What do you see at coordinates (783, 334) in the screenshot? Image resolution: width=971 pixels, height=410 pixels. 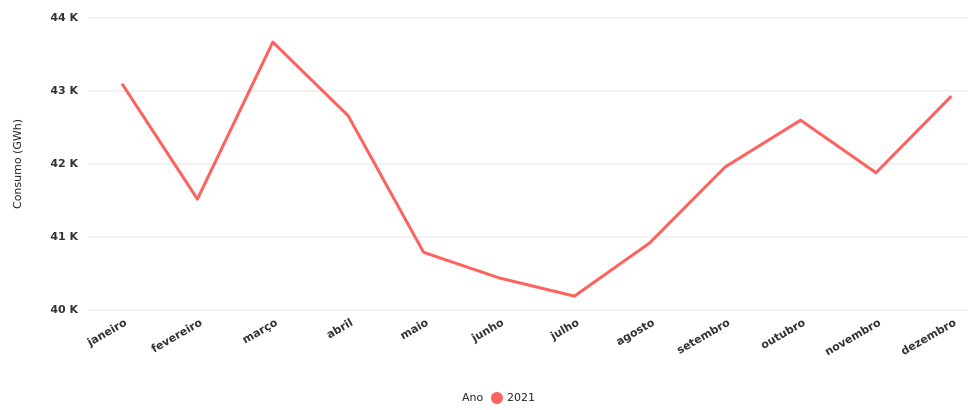 I see `x-tick-label: outubro` at bounding box center [783, 334].